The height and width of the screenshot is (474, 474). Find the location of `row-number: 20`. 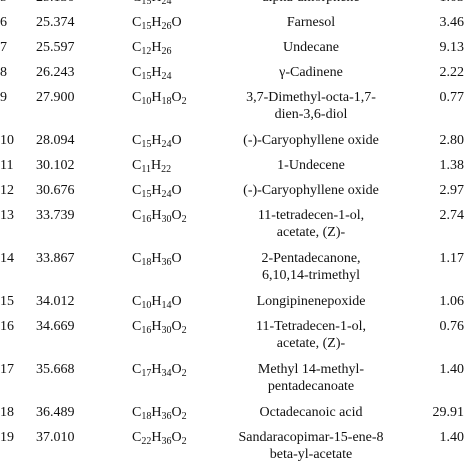

row-number: 20 is located at coordinates (9, 472).